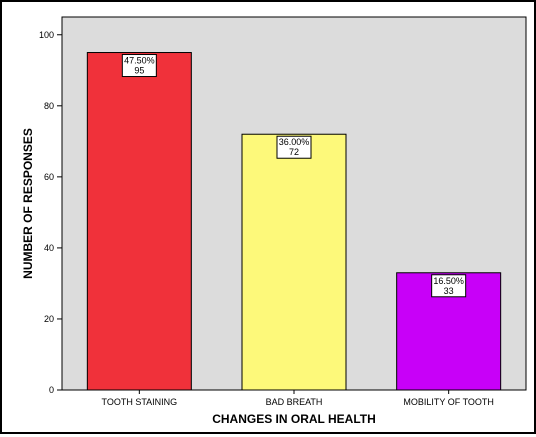 The image size is (536, 437). Describe the element at coordinates (51, 206) in the screenshot. I see `y-axis: 0 20 40 60 80 100` at that location.